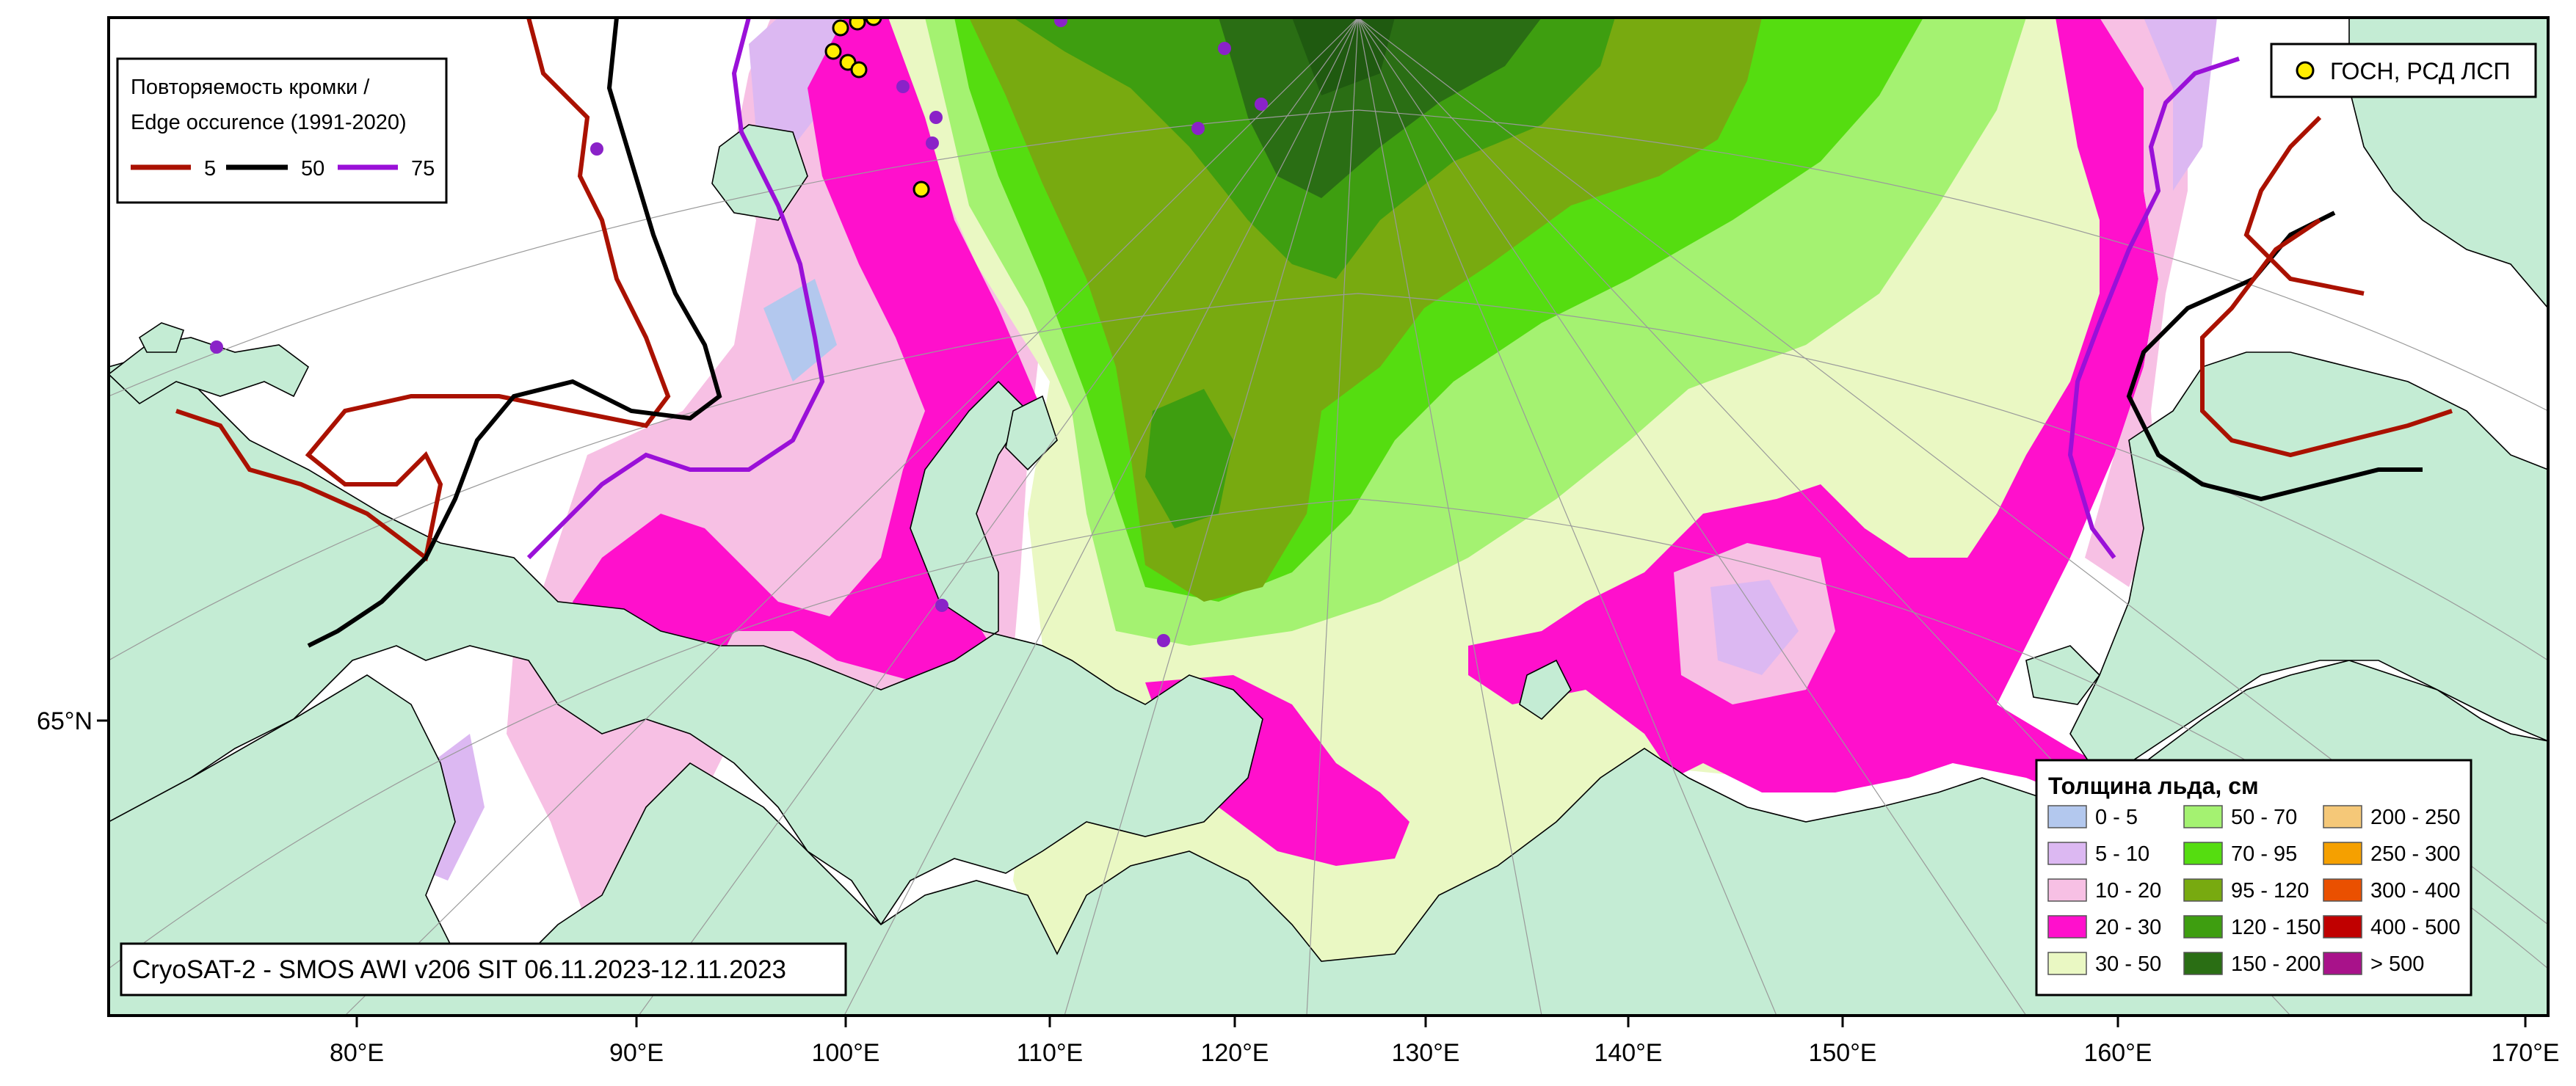 The height and width of the screenshot is (1086, 2576). What do you see at coordinates (2416, 854) in the screenshot?
I see `thickness-legend-label: 250 - 300` at bounding box center [2416, 854].